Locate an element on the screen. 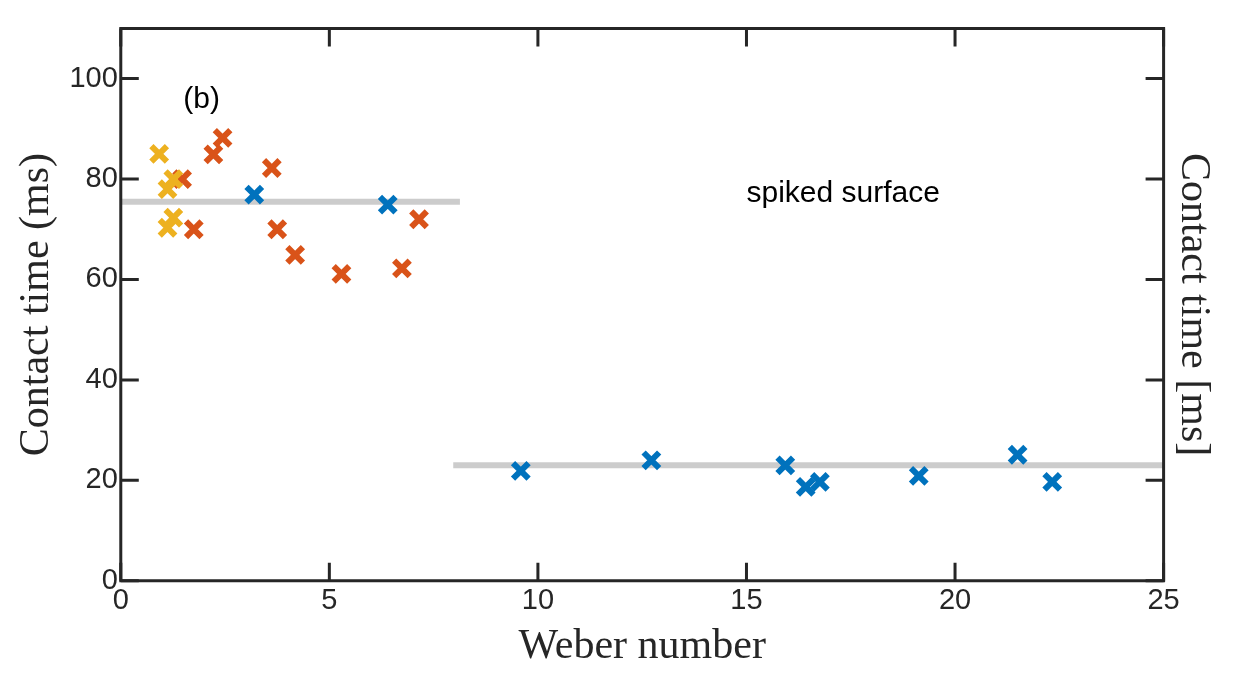 The height and width of the screenshot is (686, 1236). y-tick-label: 20 is located at coordinates (101, 478).